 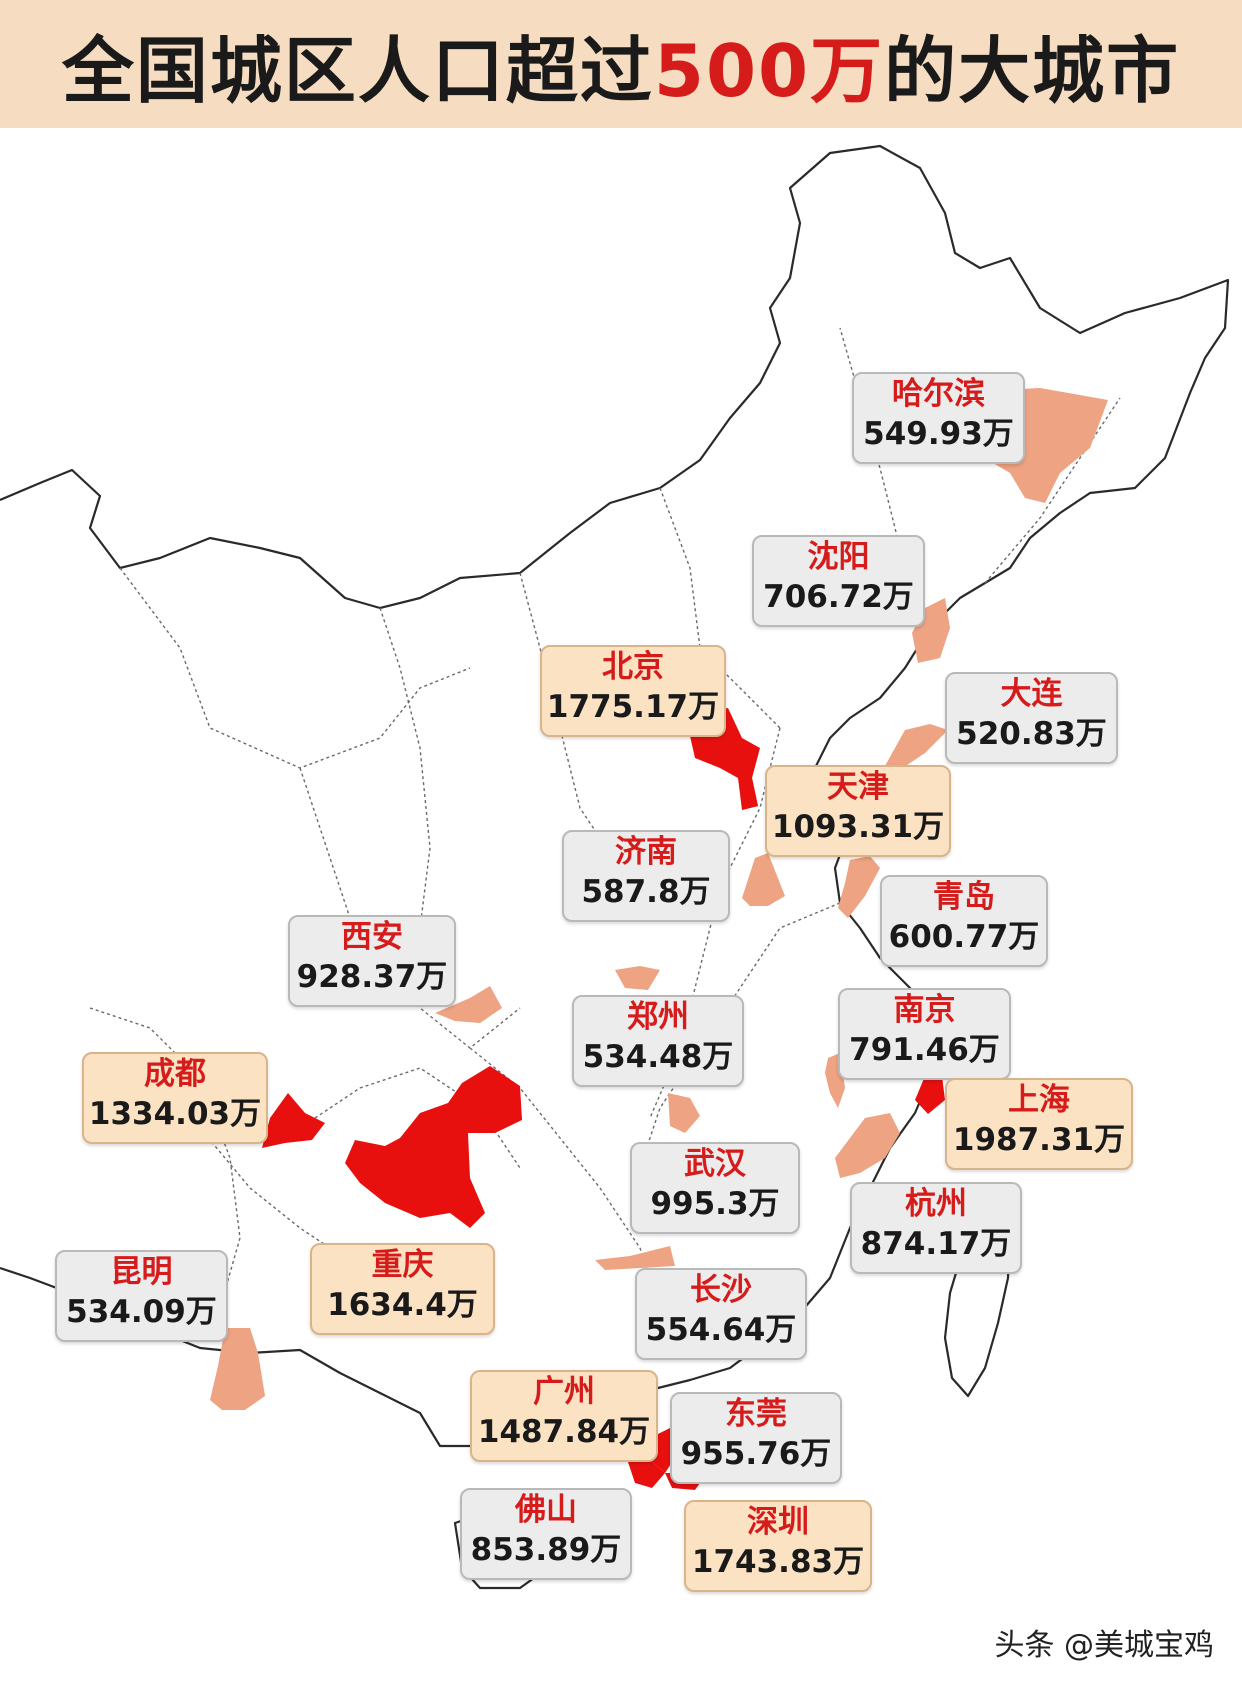 I want to click on region-wuhan, so click(x=684, y=1113).